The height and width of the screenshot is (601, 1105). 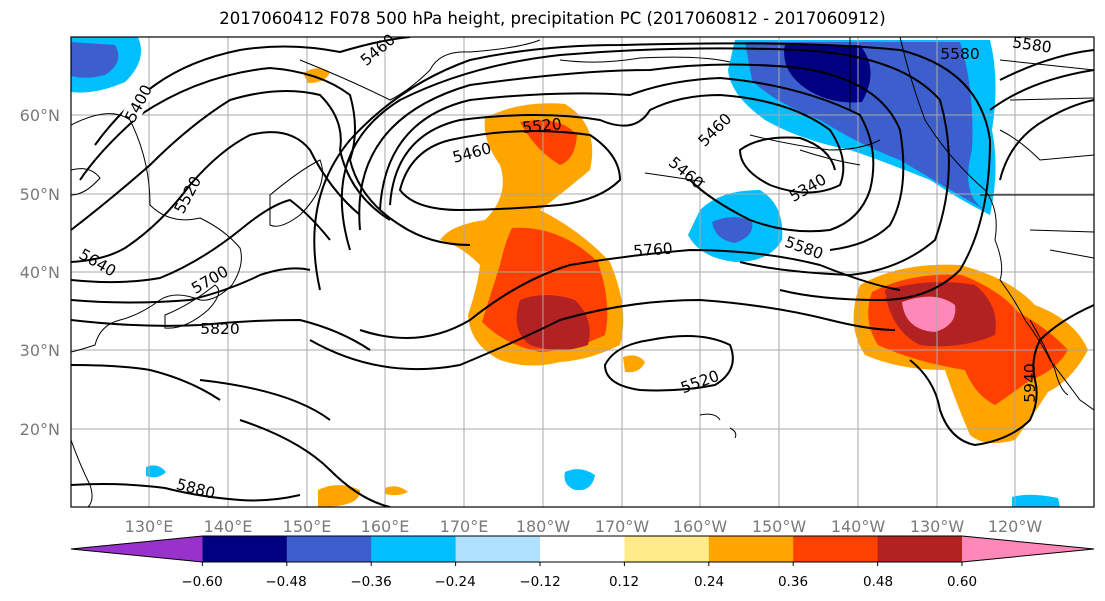 I want to click on shade-pos-ca-peak, so click(x=929, y=314).